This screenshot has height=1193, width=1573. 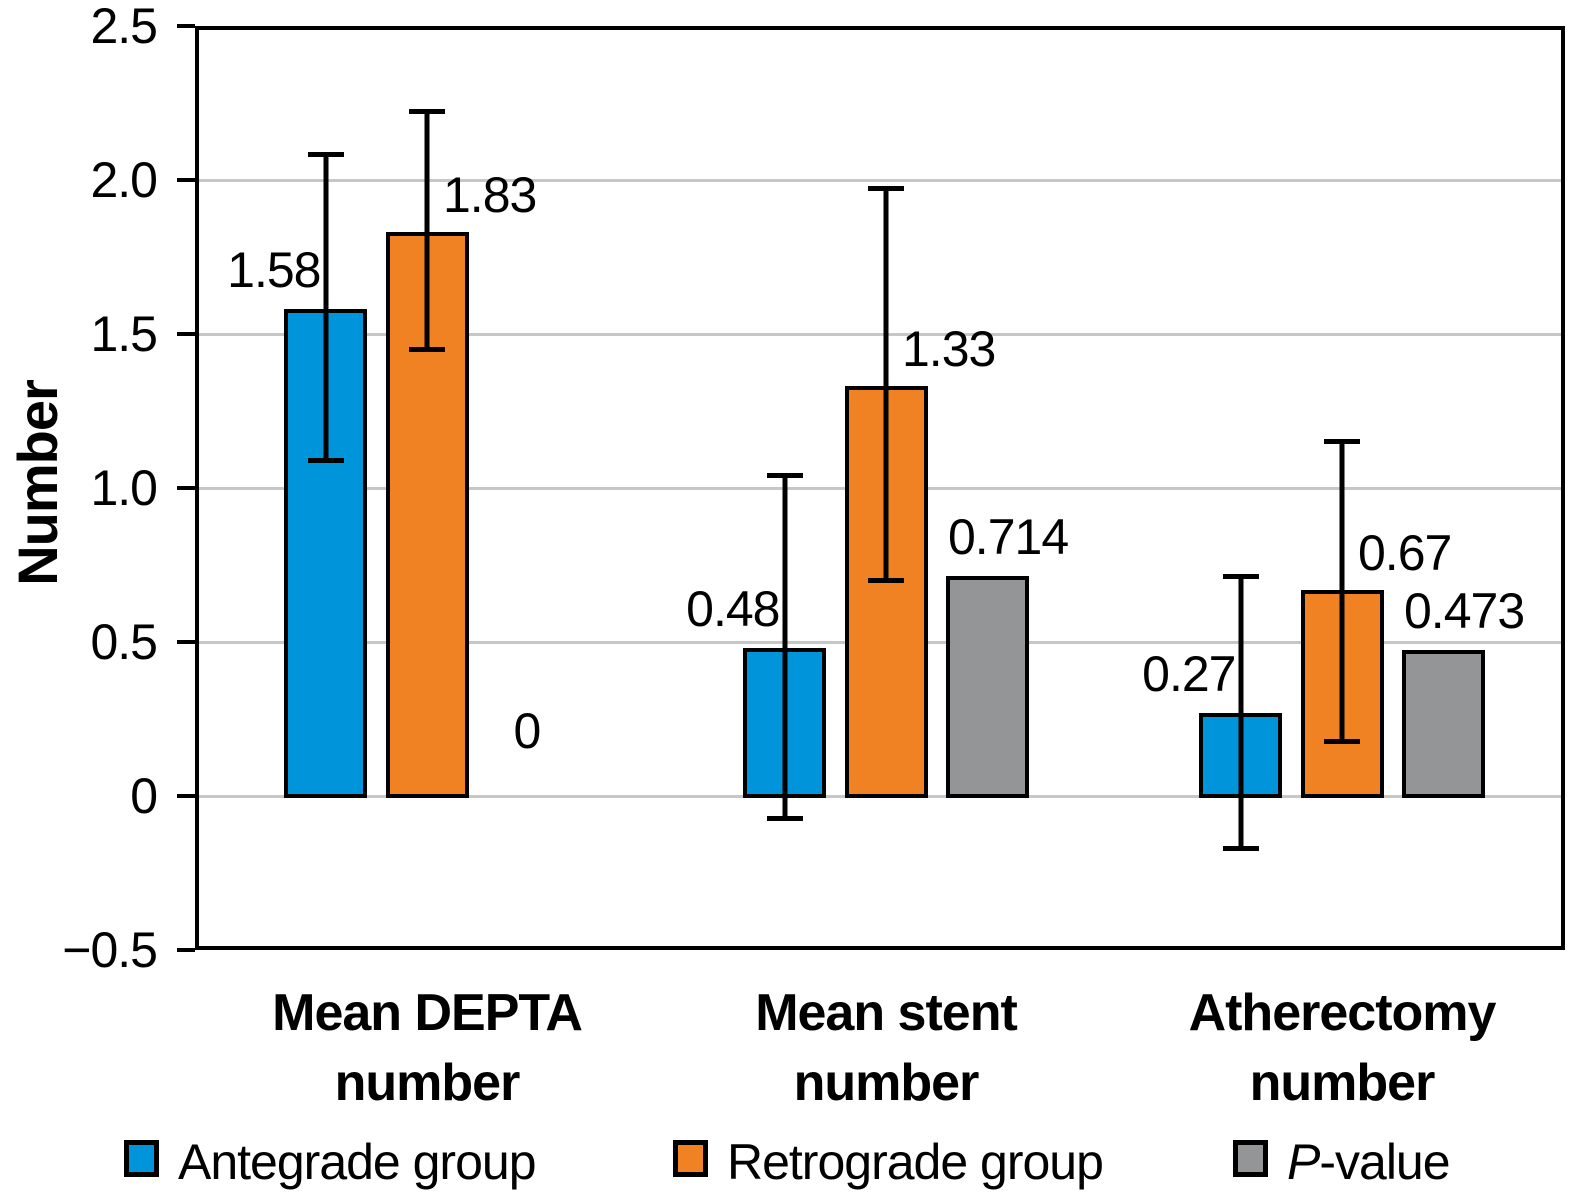 I want to click on legend-label-text: P, so click(x=1303, y=1162).